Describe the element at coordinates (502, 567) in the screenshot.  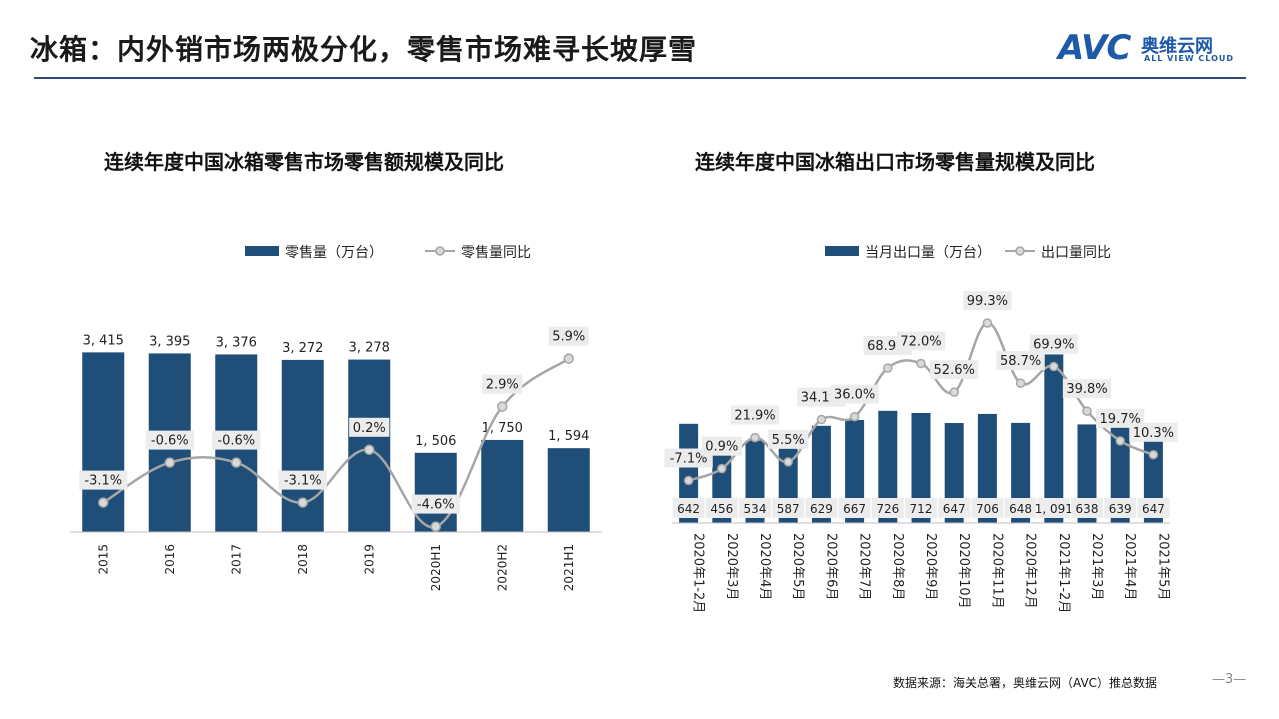
I see `x-tick-label: 2020H2` at that location.